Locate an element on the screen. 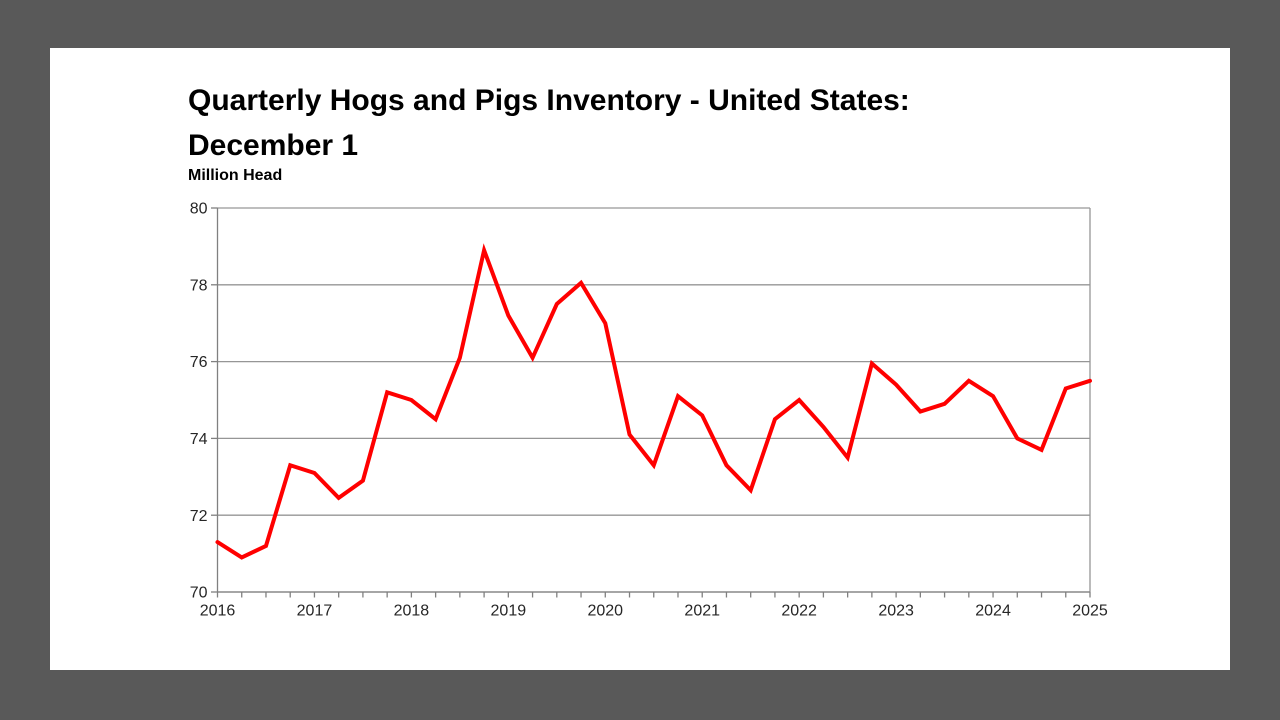 This screenshot has width=1280, height=720. x-tick-label-2018: 2018 is located at coordinates (412, 610).